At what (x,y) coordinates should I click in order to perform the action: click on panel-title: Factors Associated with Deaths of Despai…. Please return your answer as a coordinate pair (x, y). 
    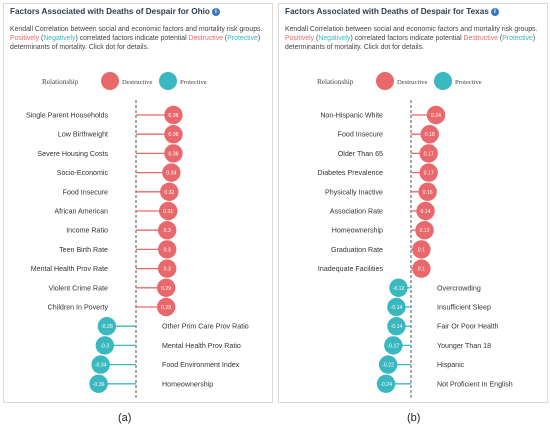
    Looking at the image, I should click on (392, 11).